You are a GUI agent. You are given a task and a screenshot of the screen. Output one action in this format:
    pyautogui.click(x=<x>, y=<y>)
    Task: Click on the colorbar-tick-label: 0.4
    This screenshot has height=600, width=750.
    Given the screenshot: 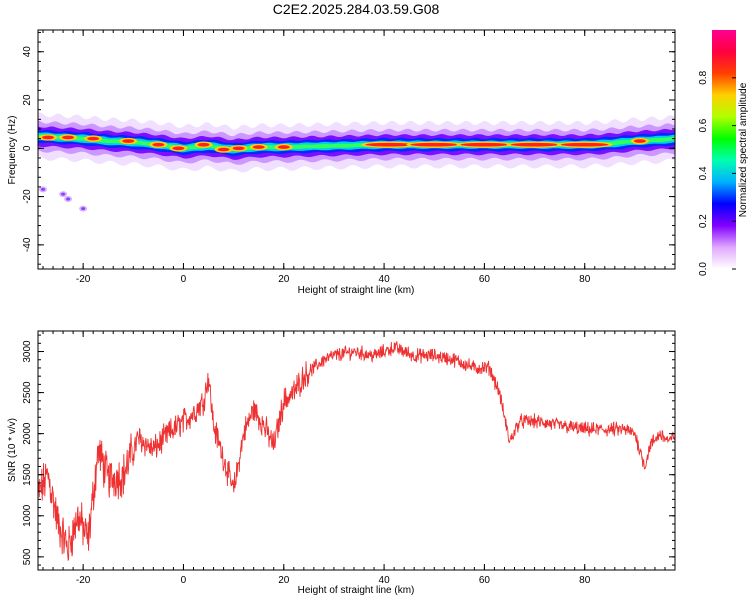 What is the action you would take?
    pyautogui.click(x=703, y=173)
    